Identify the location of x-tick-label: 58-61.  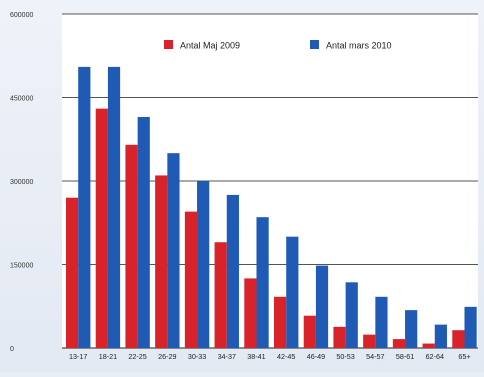
(405, 356).